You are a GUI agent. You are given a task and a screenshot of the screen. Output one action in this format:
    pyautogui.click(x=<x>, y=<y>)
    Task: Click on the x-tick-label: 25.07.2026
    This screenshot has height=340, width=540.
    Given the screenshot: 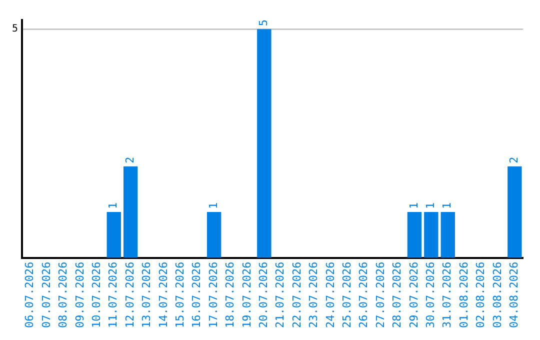 What is the action you would take?
    pyautogui.click(x=347, y=295)
    